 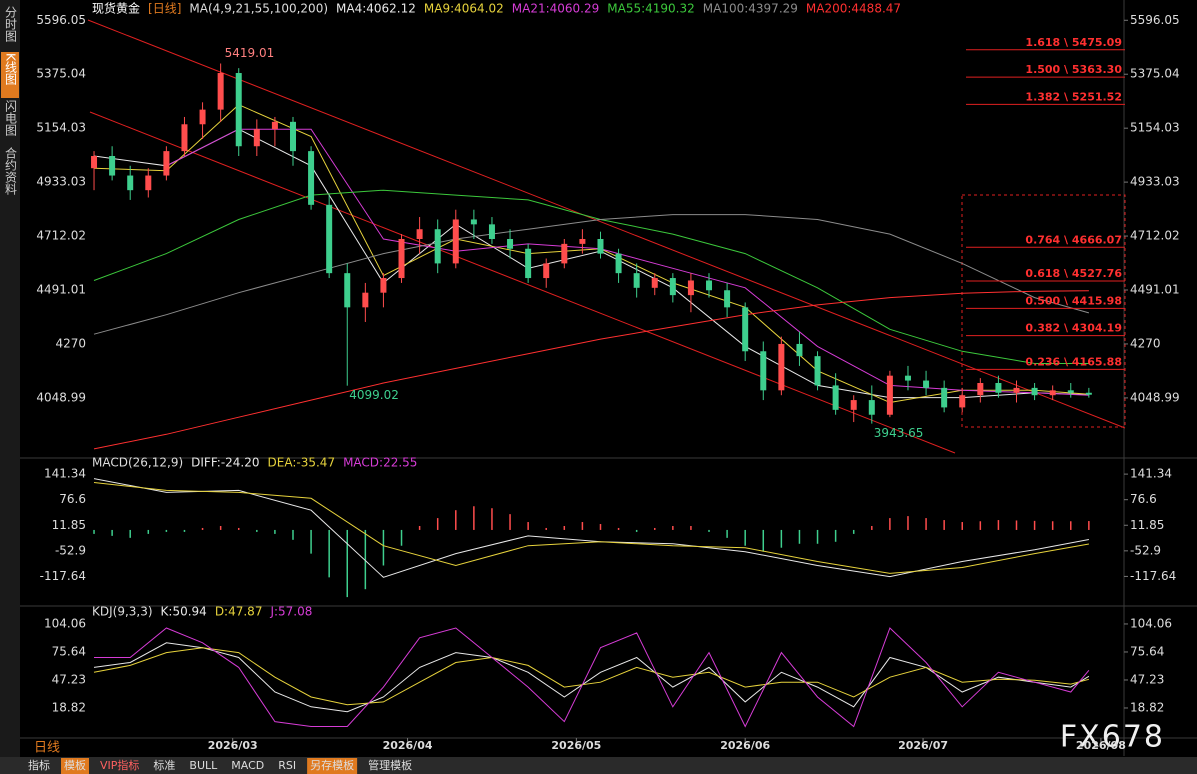 What do you see at coordinates (1073, 328) in the screenshot?
I see `fib-label: 0.382 \ 4304.19` at bounding box center [1073, 328].